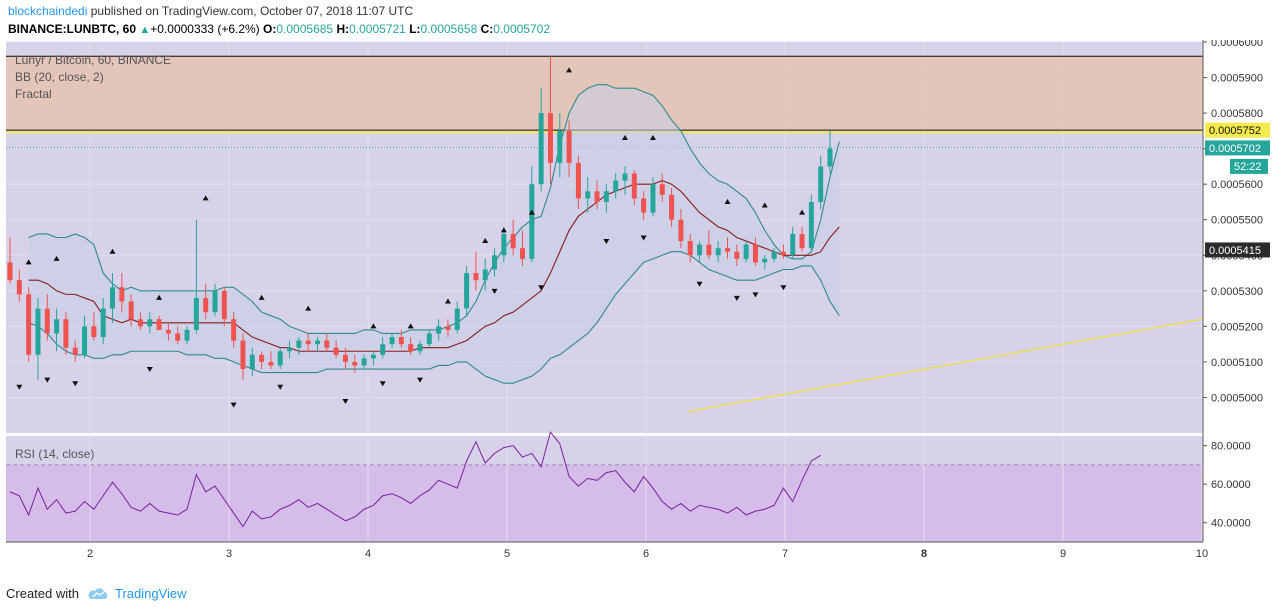  What do you see at coordinates (38, 331) in the screenshot?
I see `candle-body` at bounding box center [38, 331].